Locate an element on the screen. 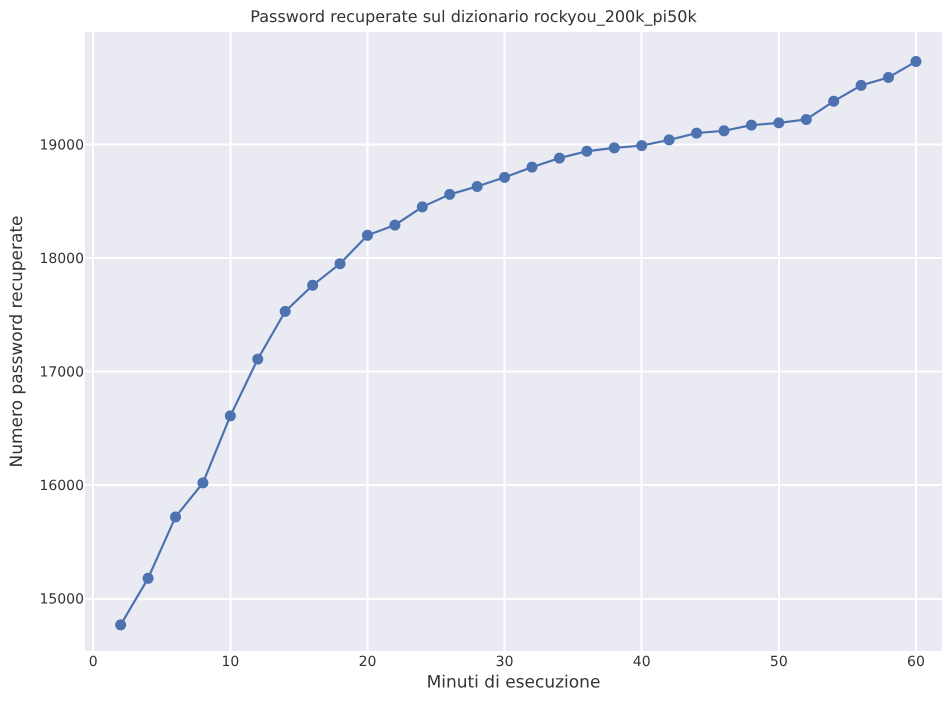  y-tick-label: 18000 is located at coordinates (61, 258).